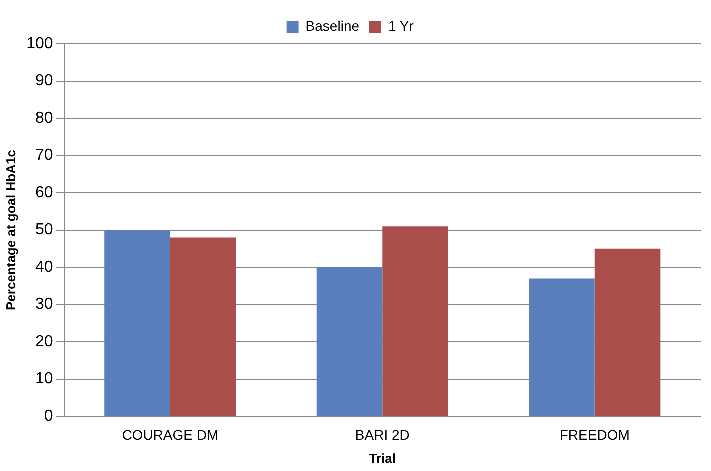 The height and width of the screenshot is (471, 711). What do you see at coordinates (595, 434) in the screenshot?
I see `x-tick-label: FREEDOM` at bounding box center [595, 434].